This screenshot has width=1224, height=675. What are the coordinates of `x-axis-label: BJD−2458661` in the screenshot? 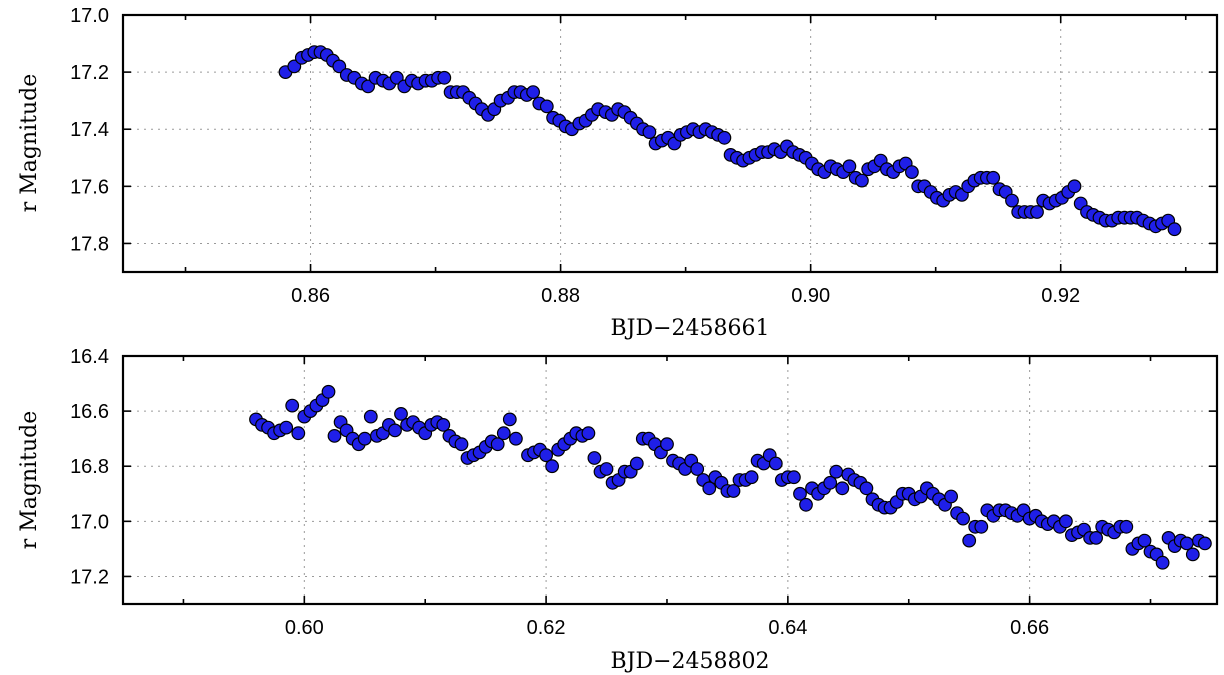 It's located at (689, 328).